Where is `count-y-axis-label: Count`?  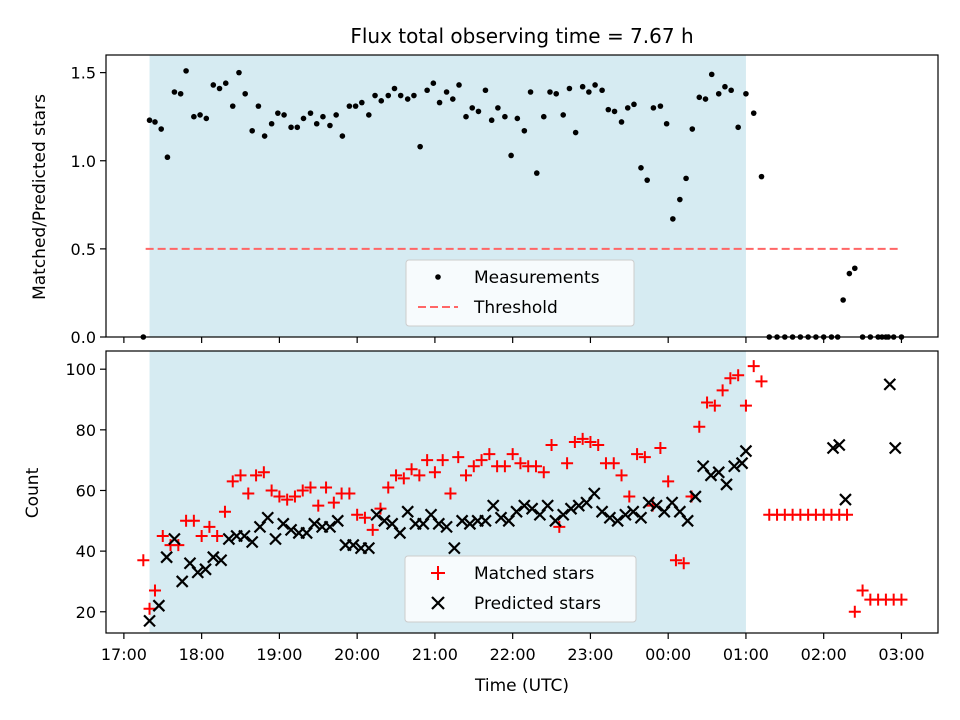
count-y-axis-label: Count is located at coordinates (33, 492).